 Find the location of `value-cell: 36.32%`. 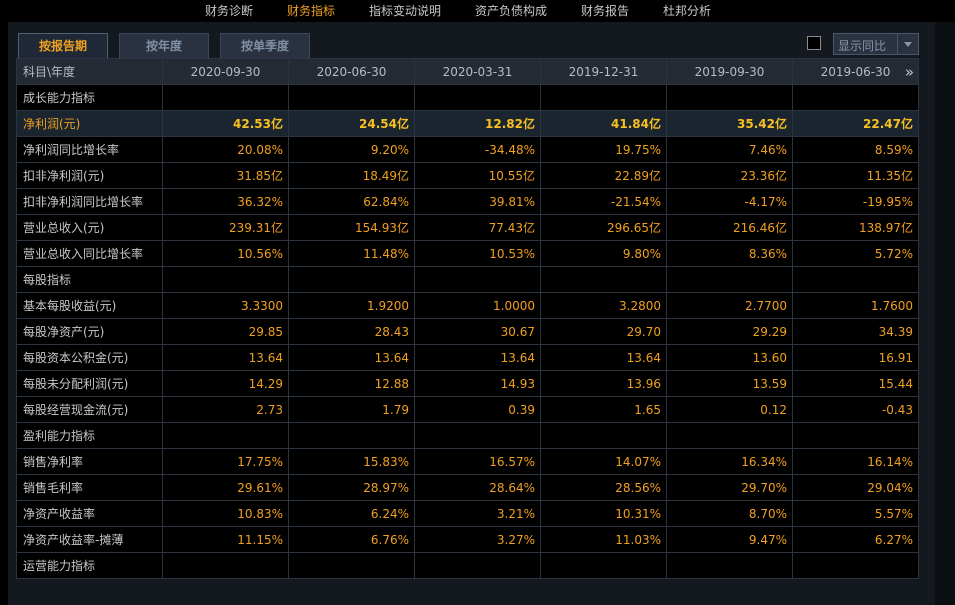

value-cell: 36.32% is located at coordinates (225, 201).